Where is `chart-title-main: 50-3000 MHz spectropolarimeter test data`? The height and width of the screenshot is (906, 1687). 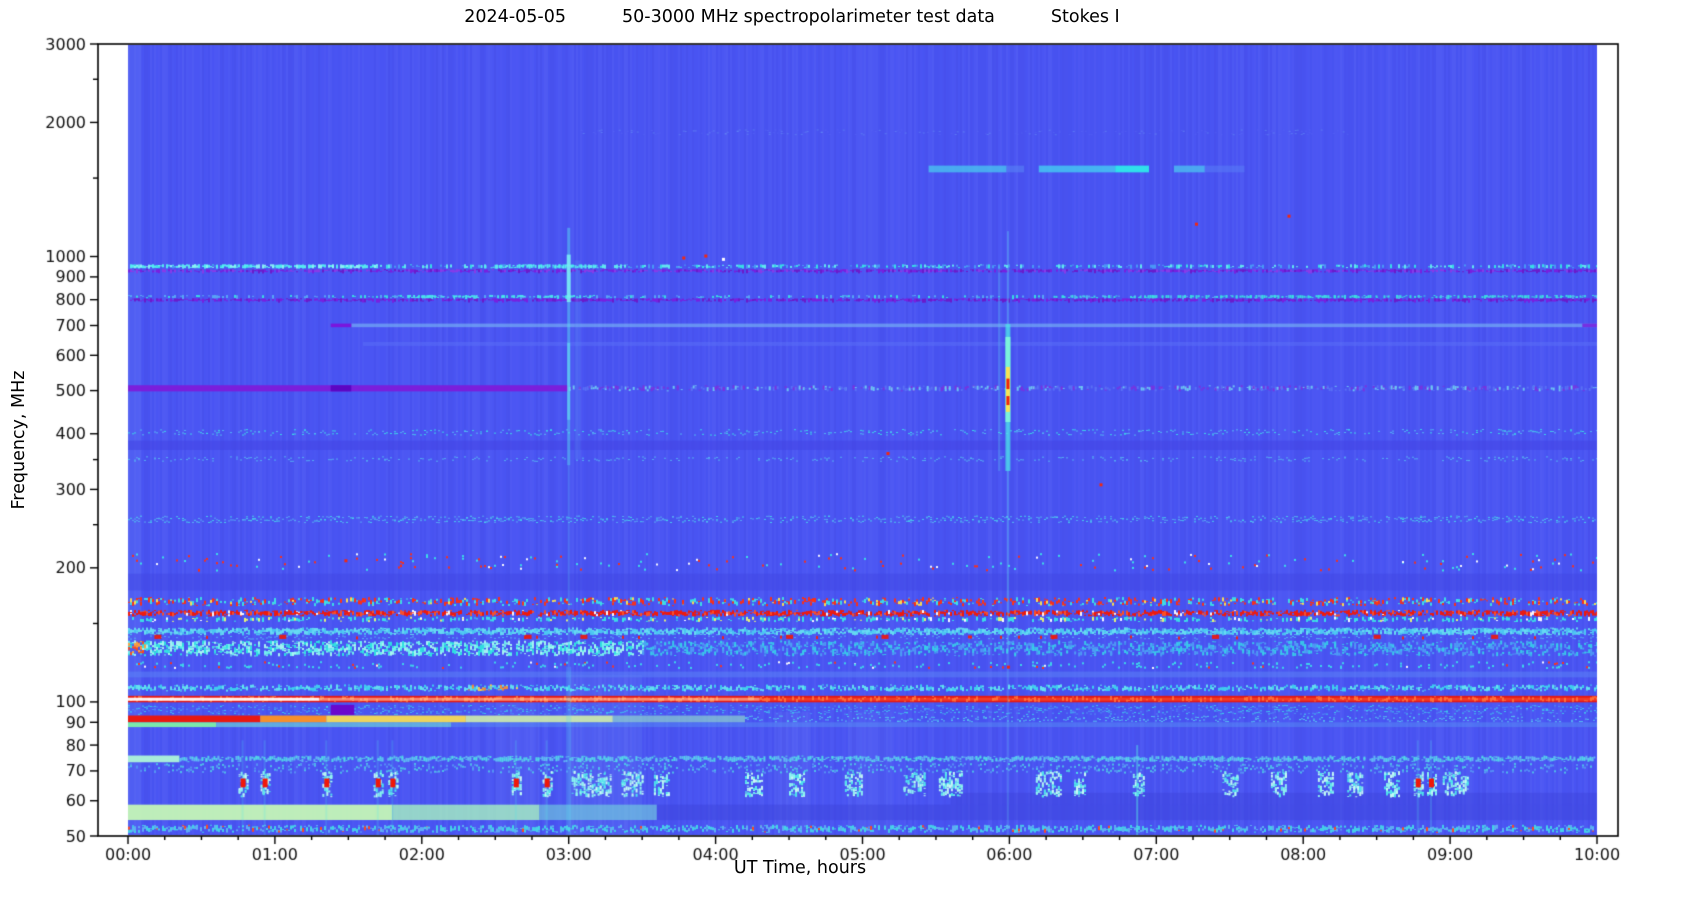 chart-title-main: 50-3000 MHz spectropolarimeter test data is located at coordinates (808, 17).